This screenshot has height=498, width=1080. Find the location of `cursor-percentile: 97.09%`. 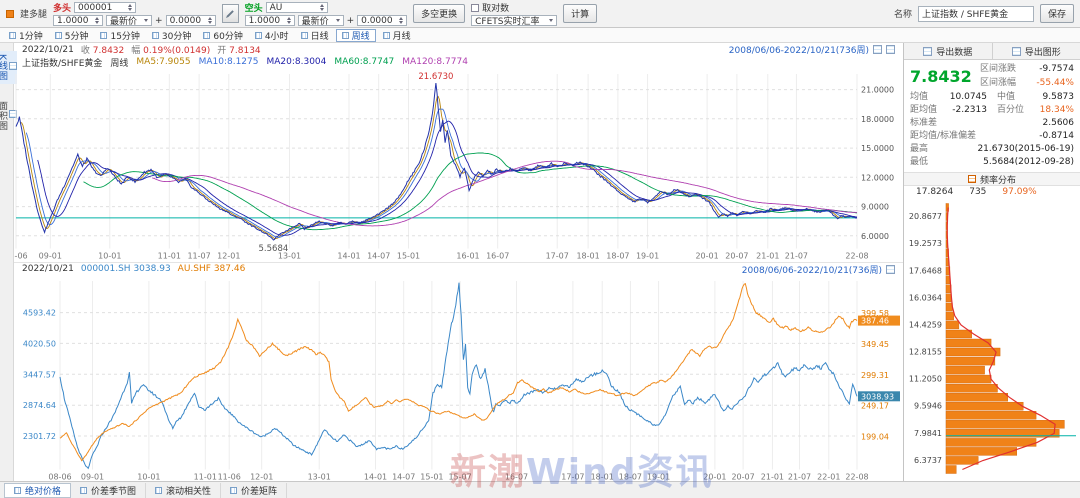

cursor-percentile: 97.09% is located at coordinates (1019, 192).